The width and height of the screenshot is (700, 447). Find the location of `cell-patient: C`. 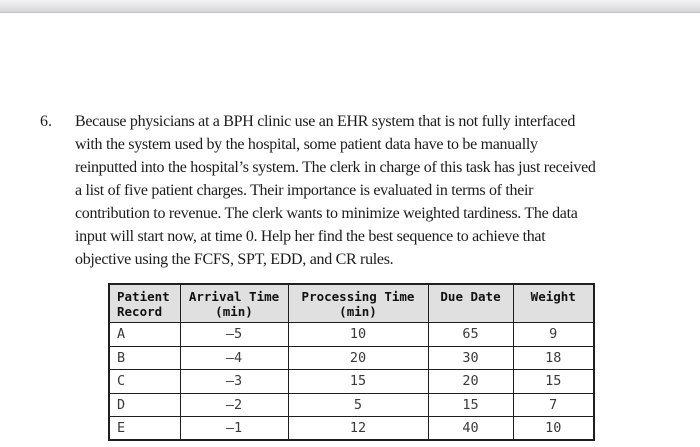

cell-patient: C is located at coordinates (144, 381).